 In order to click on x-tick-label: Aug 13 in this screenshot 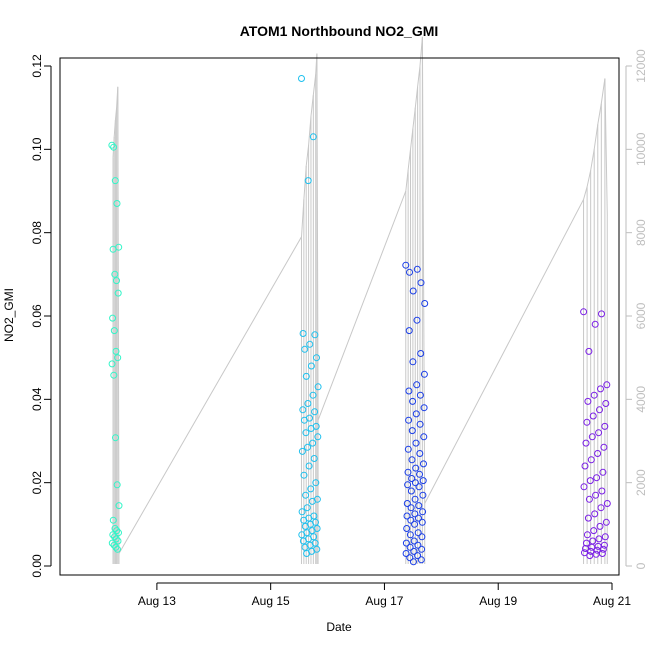, I will do `click(157, 601)`.